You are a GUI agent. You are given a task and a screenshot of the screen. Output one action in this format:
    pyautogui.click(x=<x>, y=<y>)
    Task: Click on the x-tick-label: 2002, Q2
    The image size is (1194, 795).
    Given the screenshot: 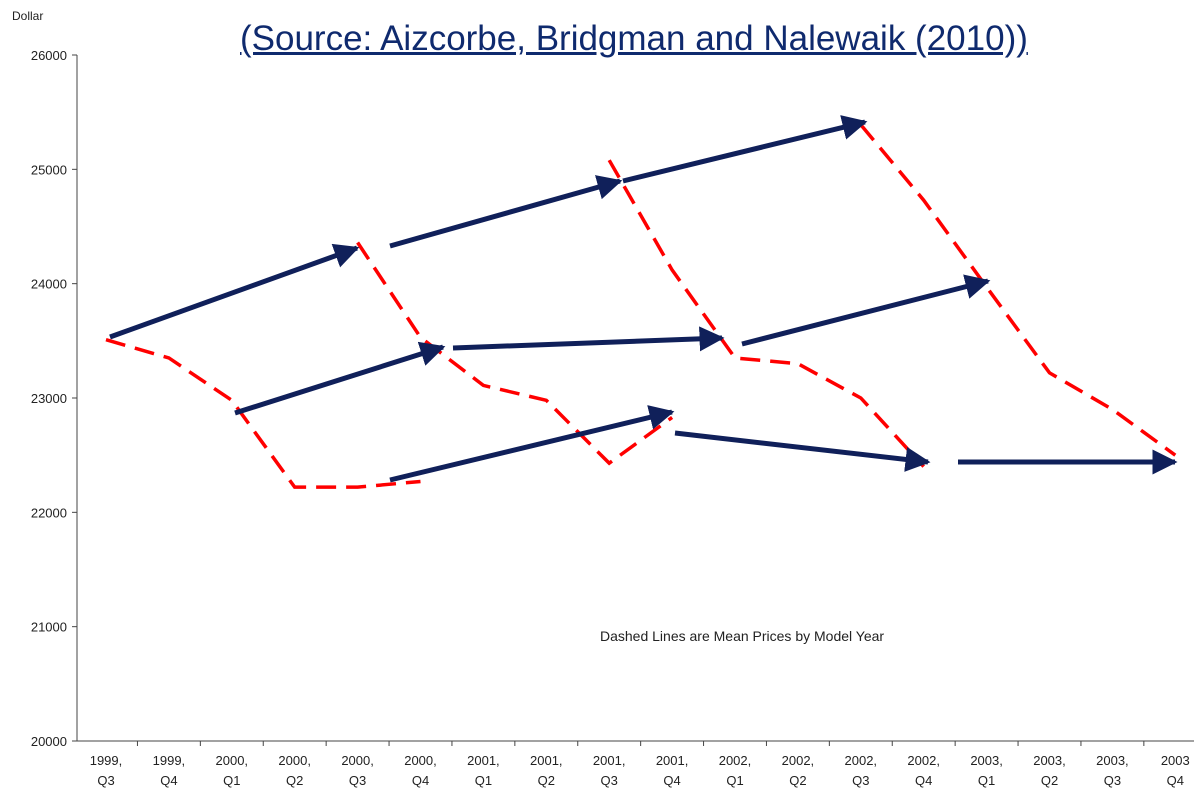 What is the action you would take?
    pyautogui.click(x=798, y=770)
    